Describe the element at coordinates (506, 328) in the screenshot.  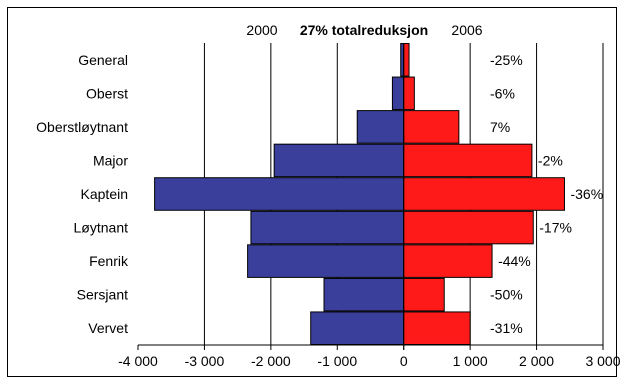
I see `change-label-8: -31%` at that location.